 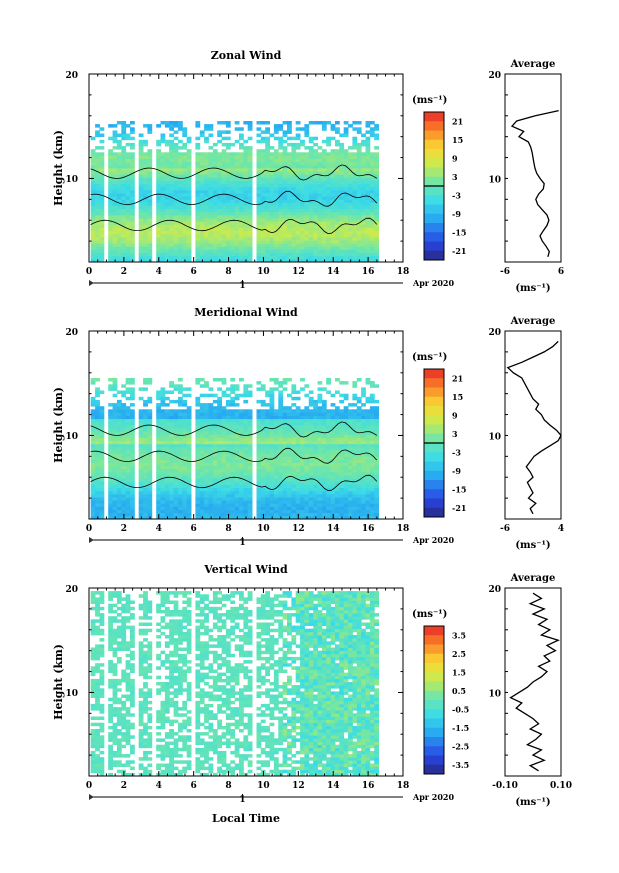 What do you see at coordinates (234, 172) in the screenshot?
I see `contour-line` at bounding box center [234, 172].